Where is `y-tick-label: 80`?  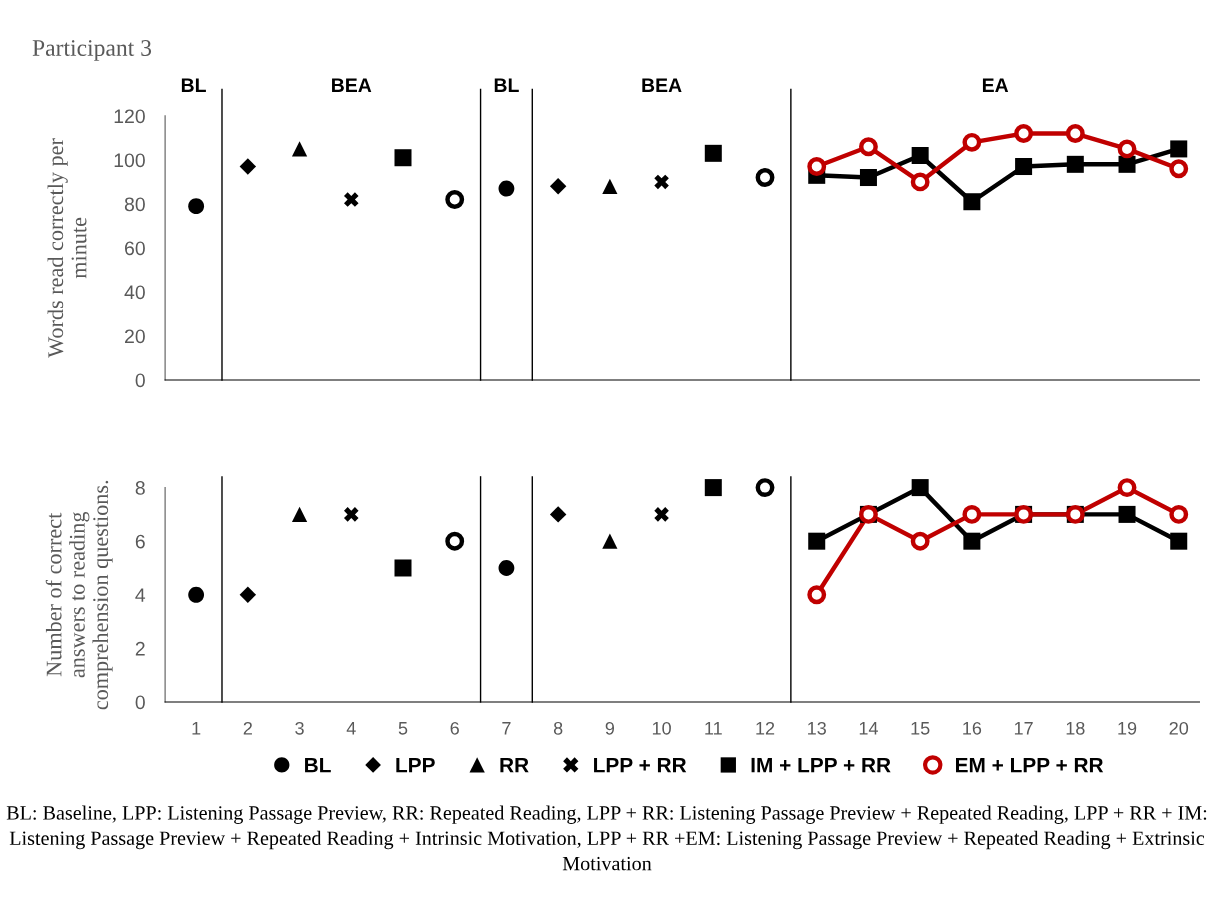
y-tick-label: 80 is located at coordinates (134, 204).